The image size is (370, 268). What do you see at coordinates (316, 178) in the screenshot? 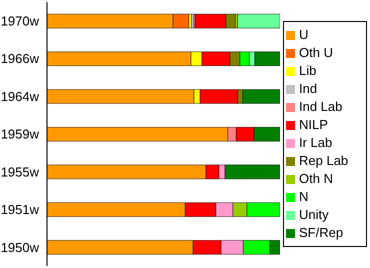
I see `legend-label: Oth N` at bounding box center [316, 178].